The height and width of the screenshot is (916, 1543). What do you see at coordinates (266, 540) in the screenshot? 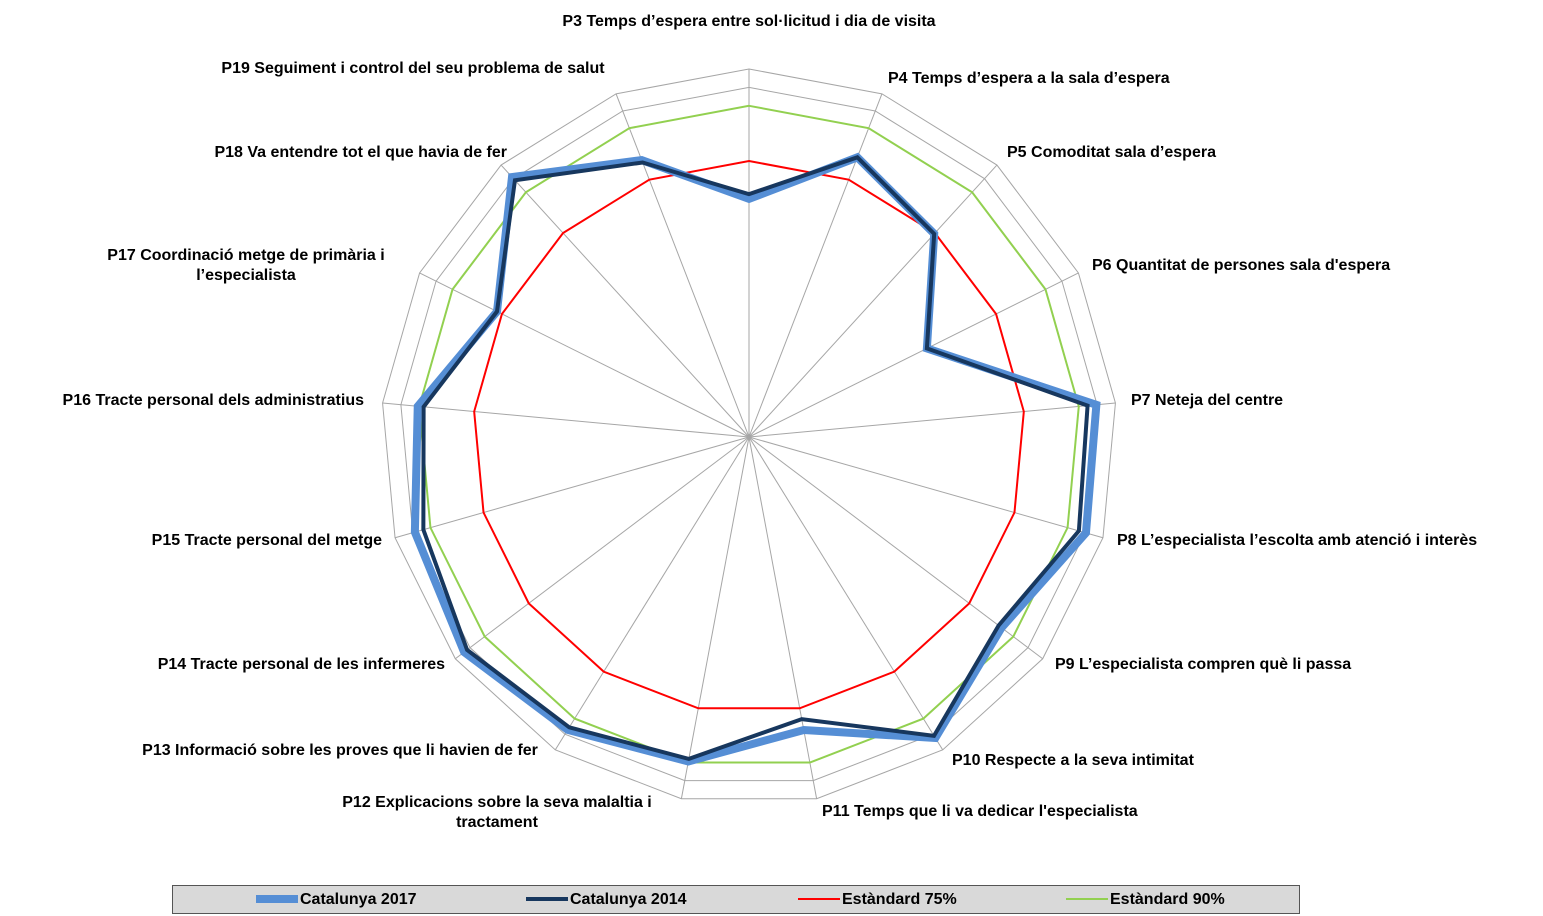
I see `category-label: P15 Tracte personal del metge` at bounding box center [266, 540].